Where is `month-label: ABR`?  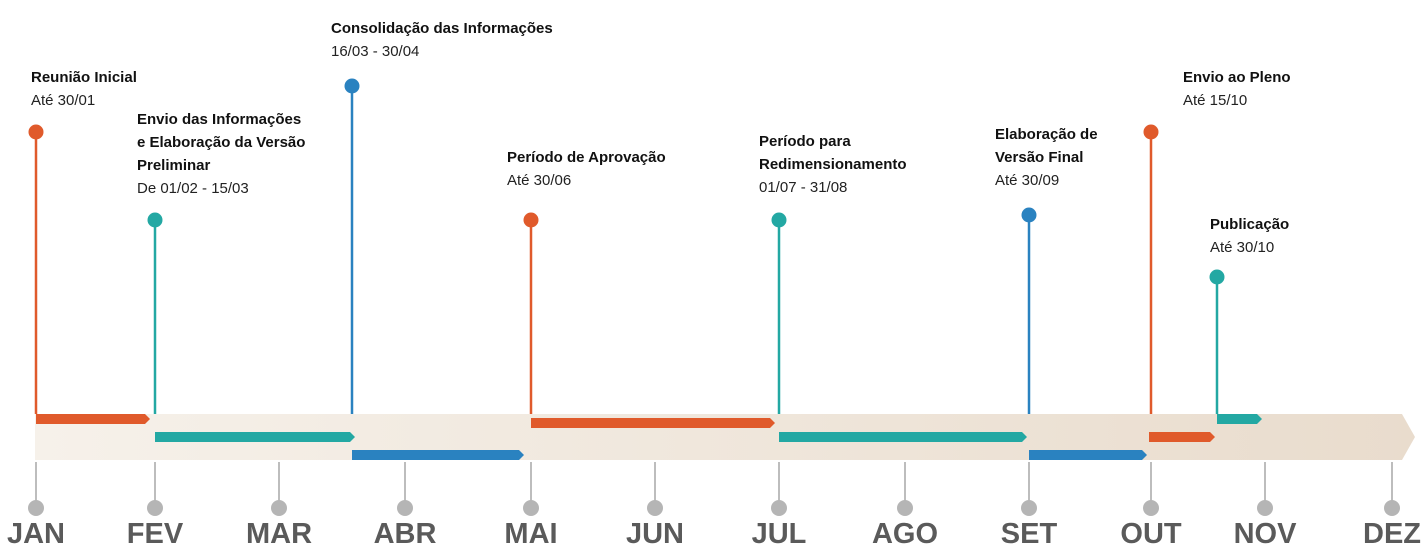
month-label: ABR is located at coordinates (405, 533).